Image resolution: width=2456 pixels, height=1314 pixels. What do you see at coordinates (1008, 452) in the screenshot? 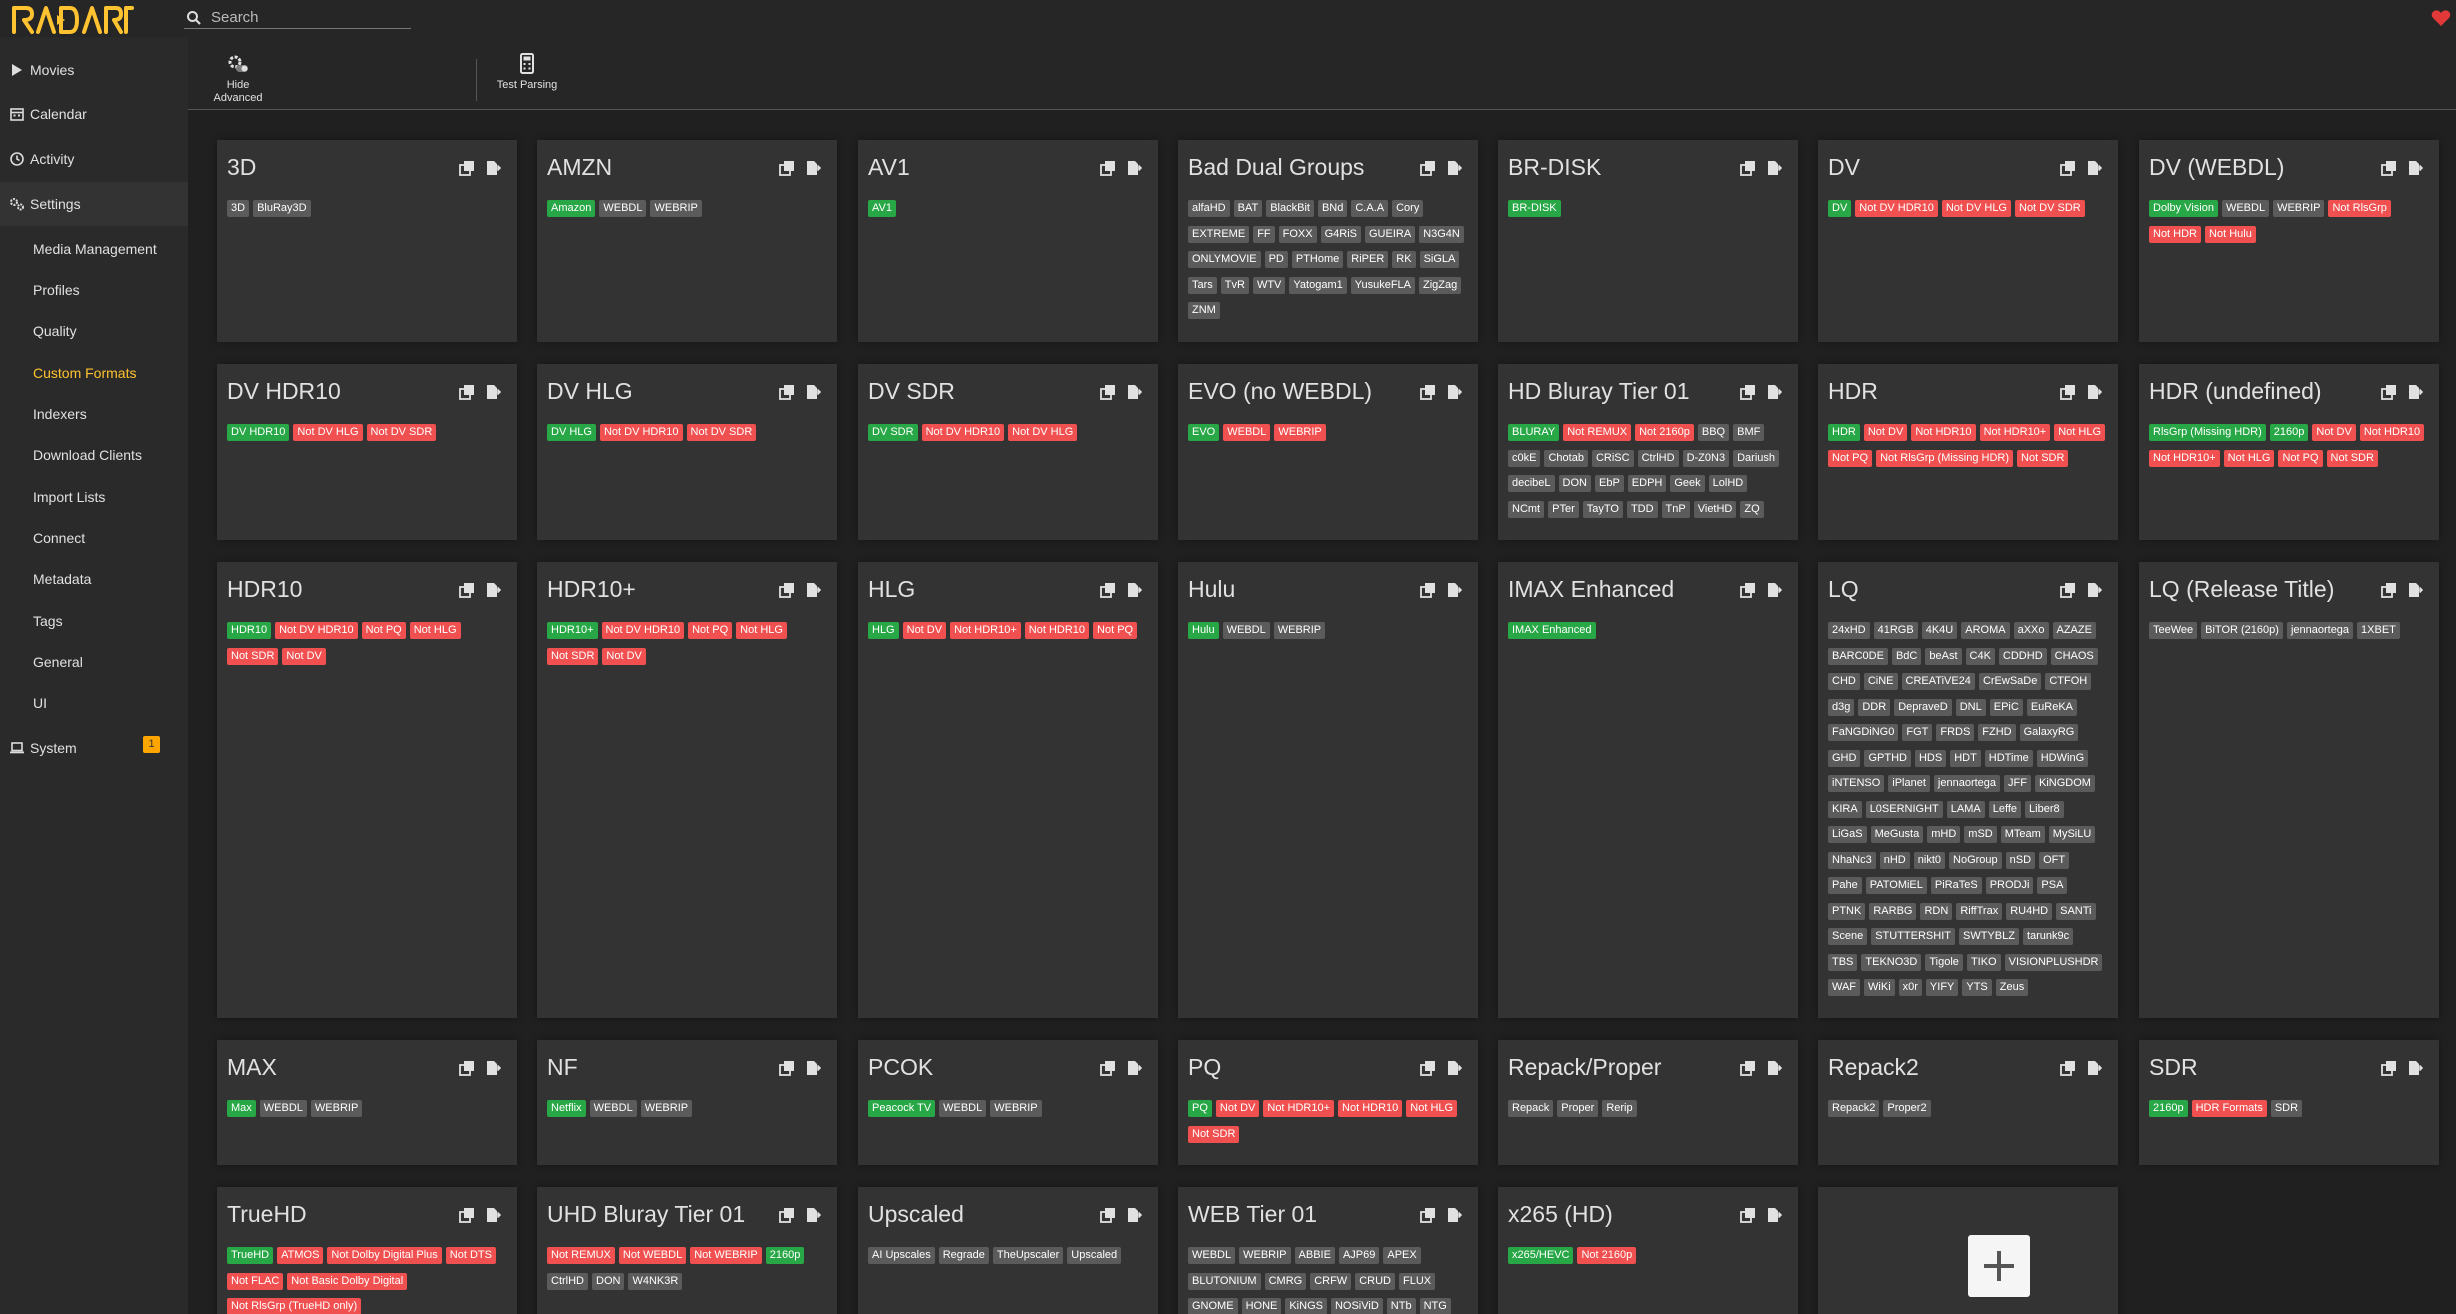
I see `custom-format-card: DV SDR DV SDR Not DV HDR10 Not DV HLG` at bounding box center [1008, 452].